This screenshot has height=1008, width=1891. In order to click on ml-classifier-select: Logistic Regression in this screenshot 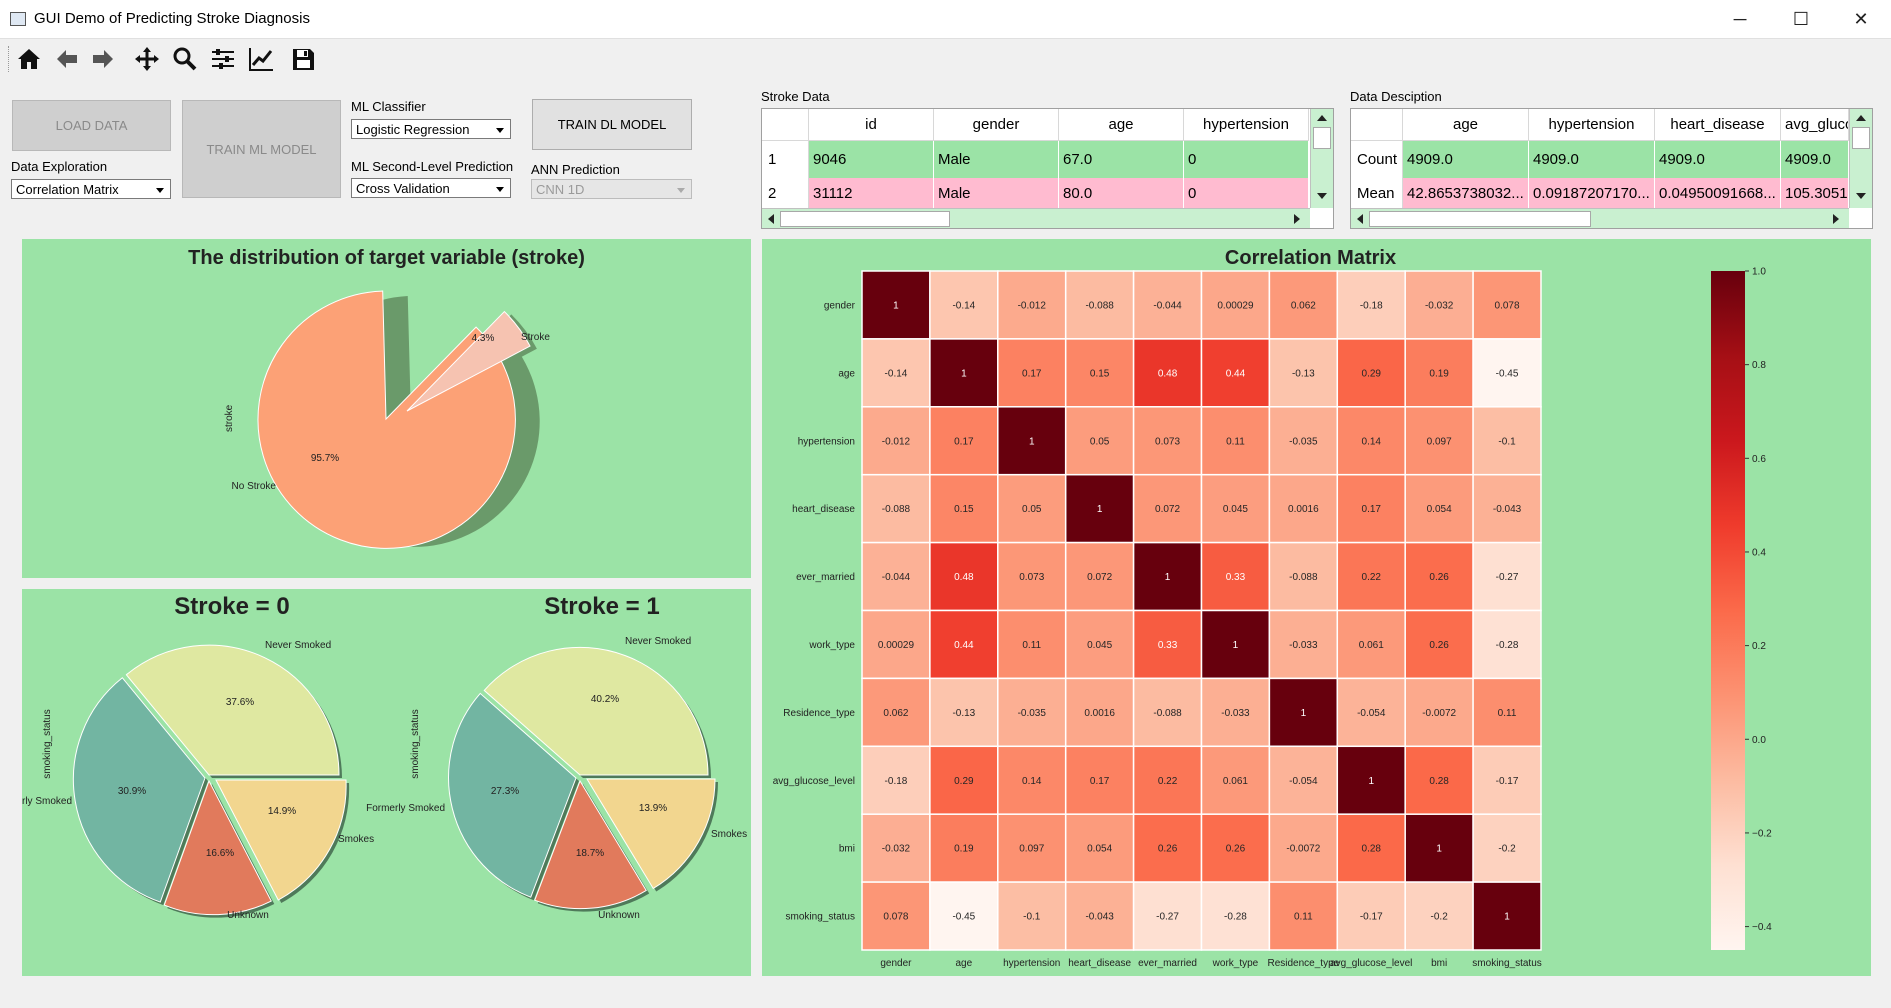, I will do `click(431, 129)`.